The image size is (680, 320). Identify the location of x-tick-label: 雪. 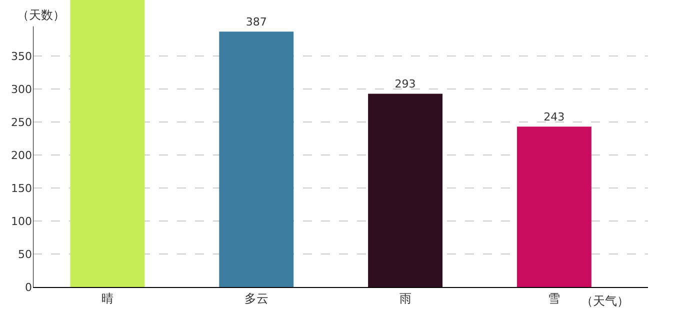
(554, 298).